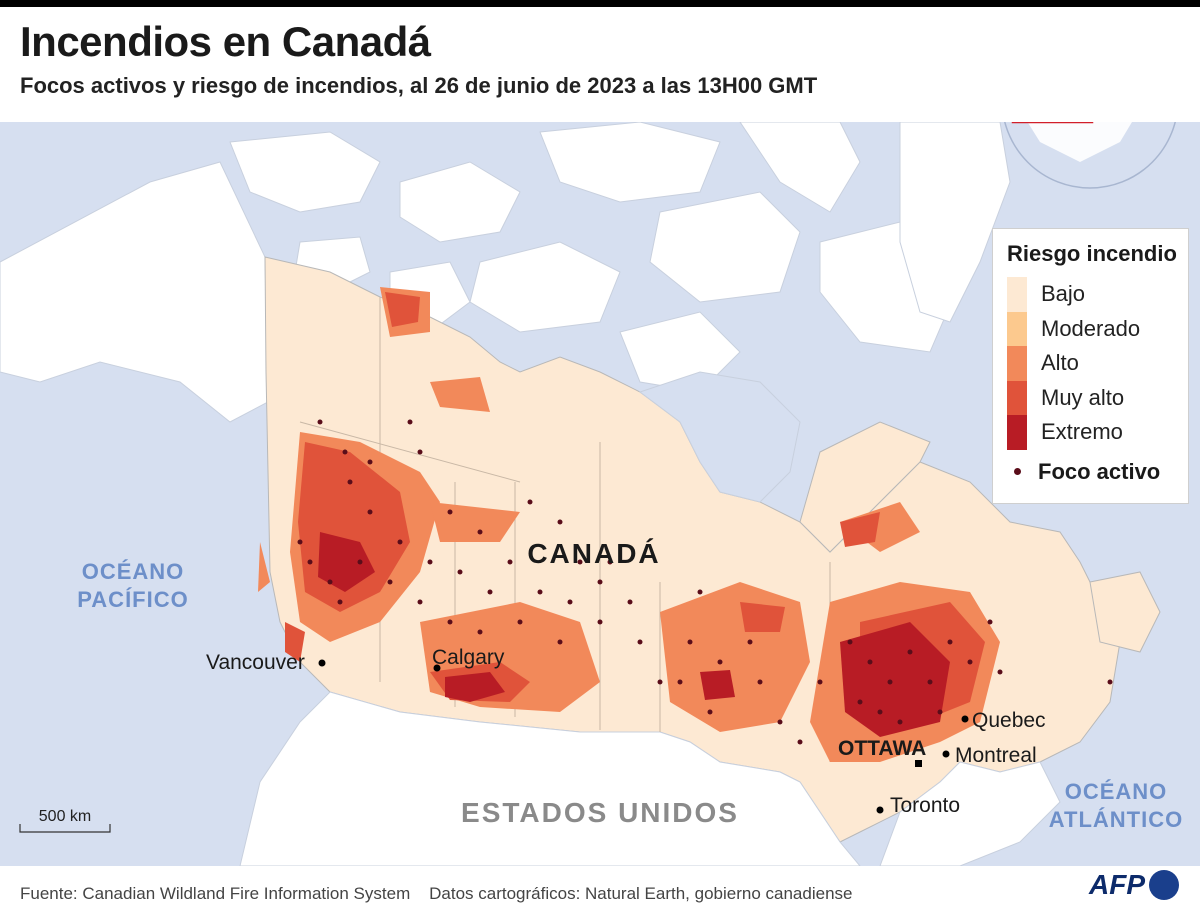  I want to click on city-dot-calgary, so click(437, 668).